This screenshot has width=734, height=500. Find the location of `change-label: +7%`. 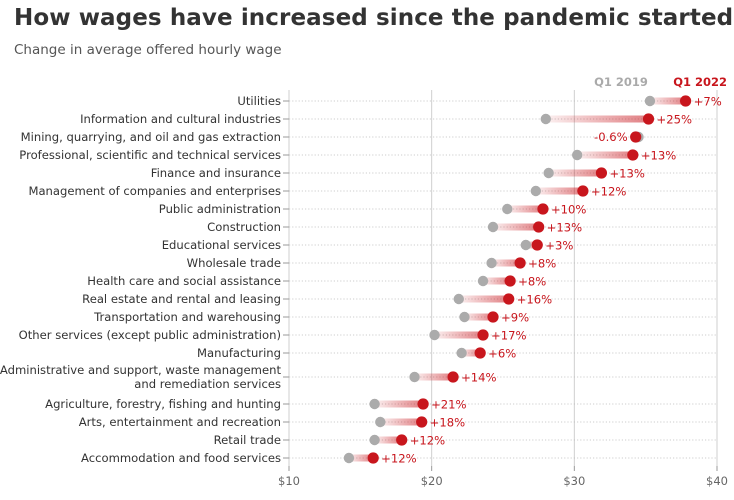

change-label: +7% is located at coordinates (708, 102).